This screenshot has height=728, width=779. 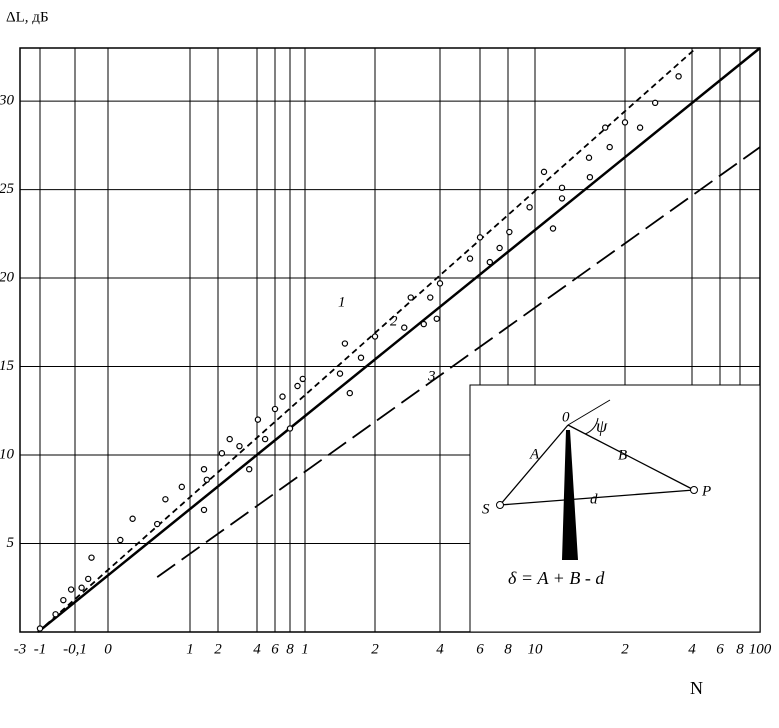 I want to click on path-b, so click(x=631, y=457).